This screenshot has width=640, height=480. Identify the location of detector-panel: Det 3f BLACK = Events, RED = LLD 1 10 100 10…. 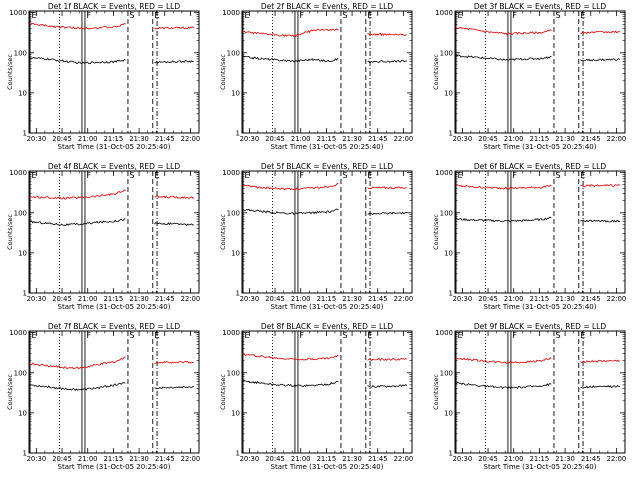
(532, 80).